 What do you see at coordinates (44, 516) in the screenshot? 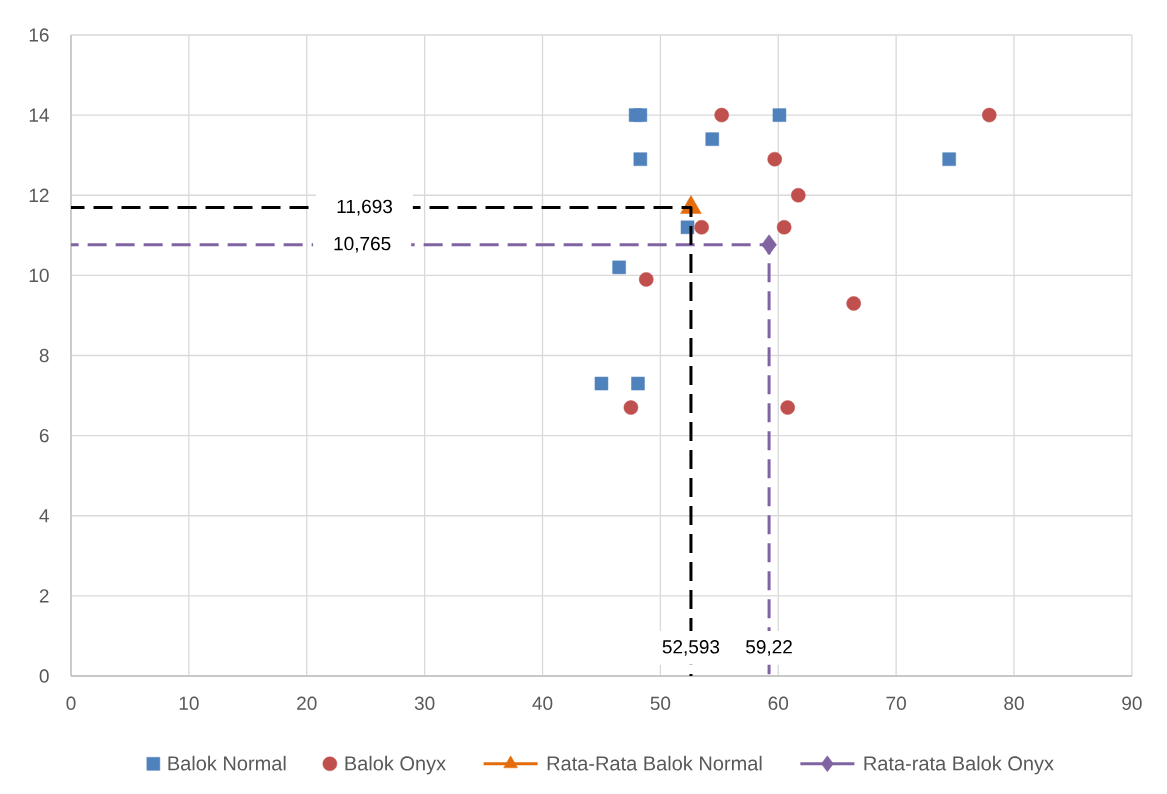
I see `y-tick-label: 4` at bounding box center [44, 516].